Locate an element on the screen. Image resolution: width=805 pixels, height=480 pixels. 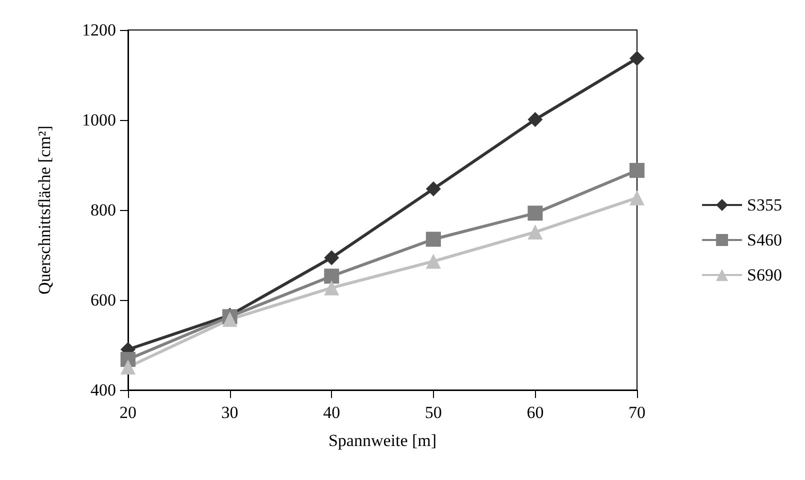
y-tick-label: 400 is located at coordinates (103, 390).